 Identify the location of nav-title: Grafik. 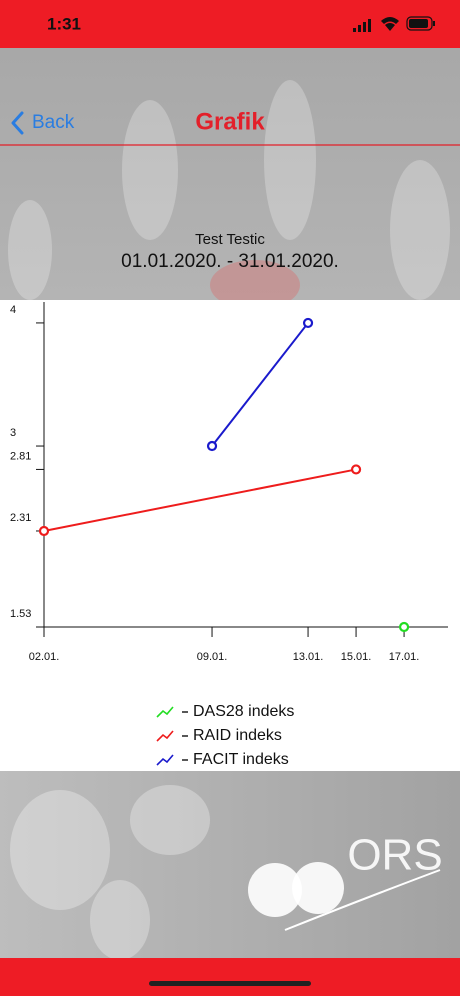
(230, 121).